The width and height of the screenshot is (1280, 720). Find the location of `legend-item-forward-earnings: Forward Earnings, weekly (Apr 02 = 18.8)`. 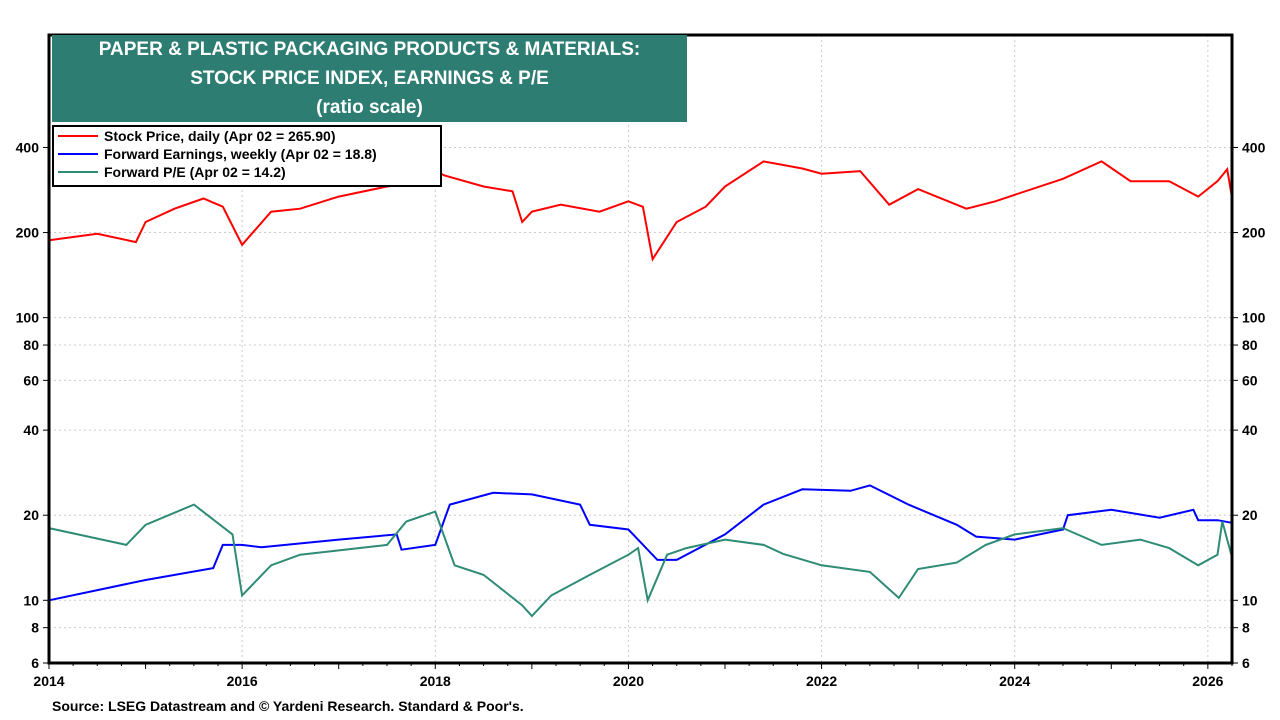

legend-item-forward-earnings: Forward Earnings, weekly (Apr 02 = 18.8) is located at coordinates (247, 154).